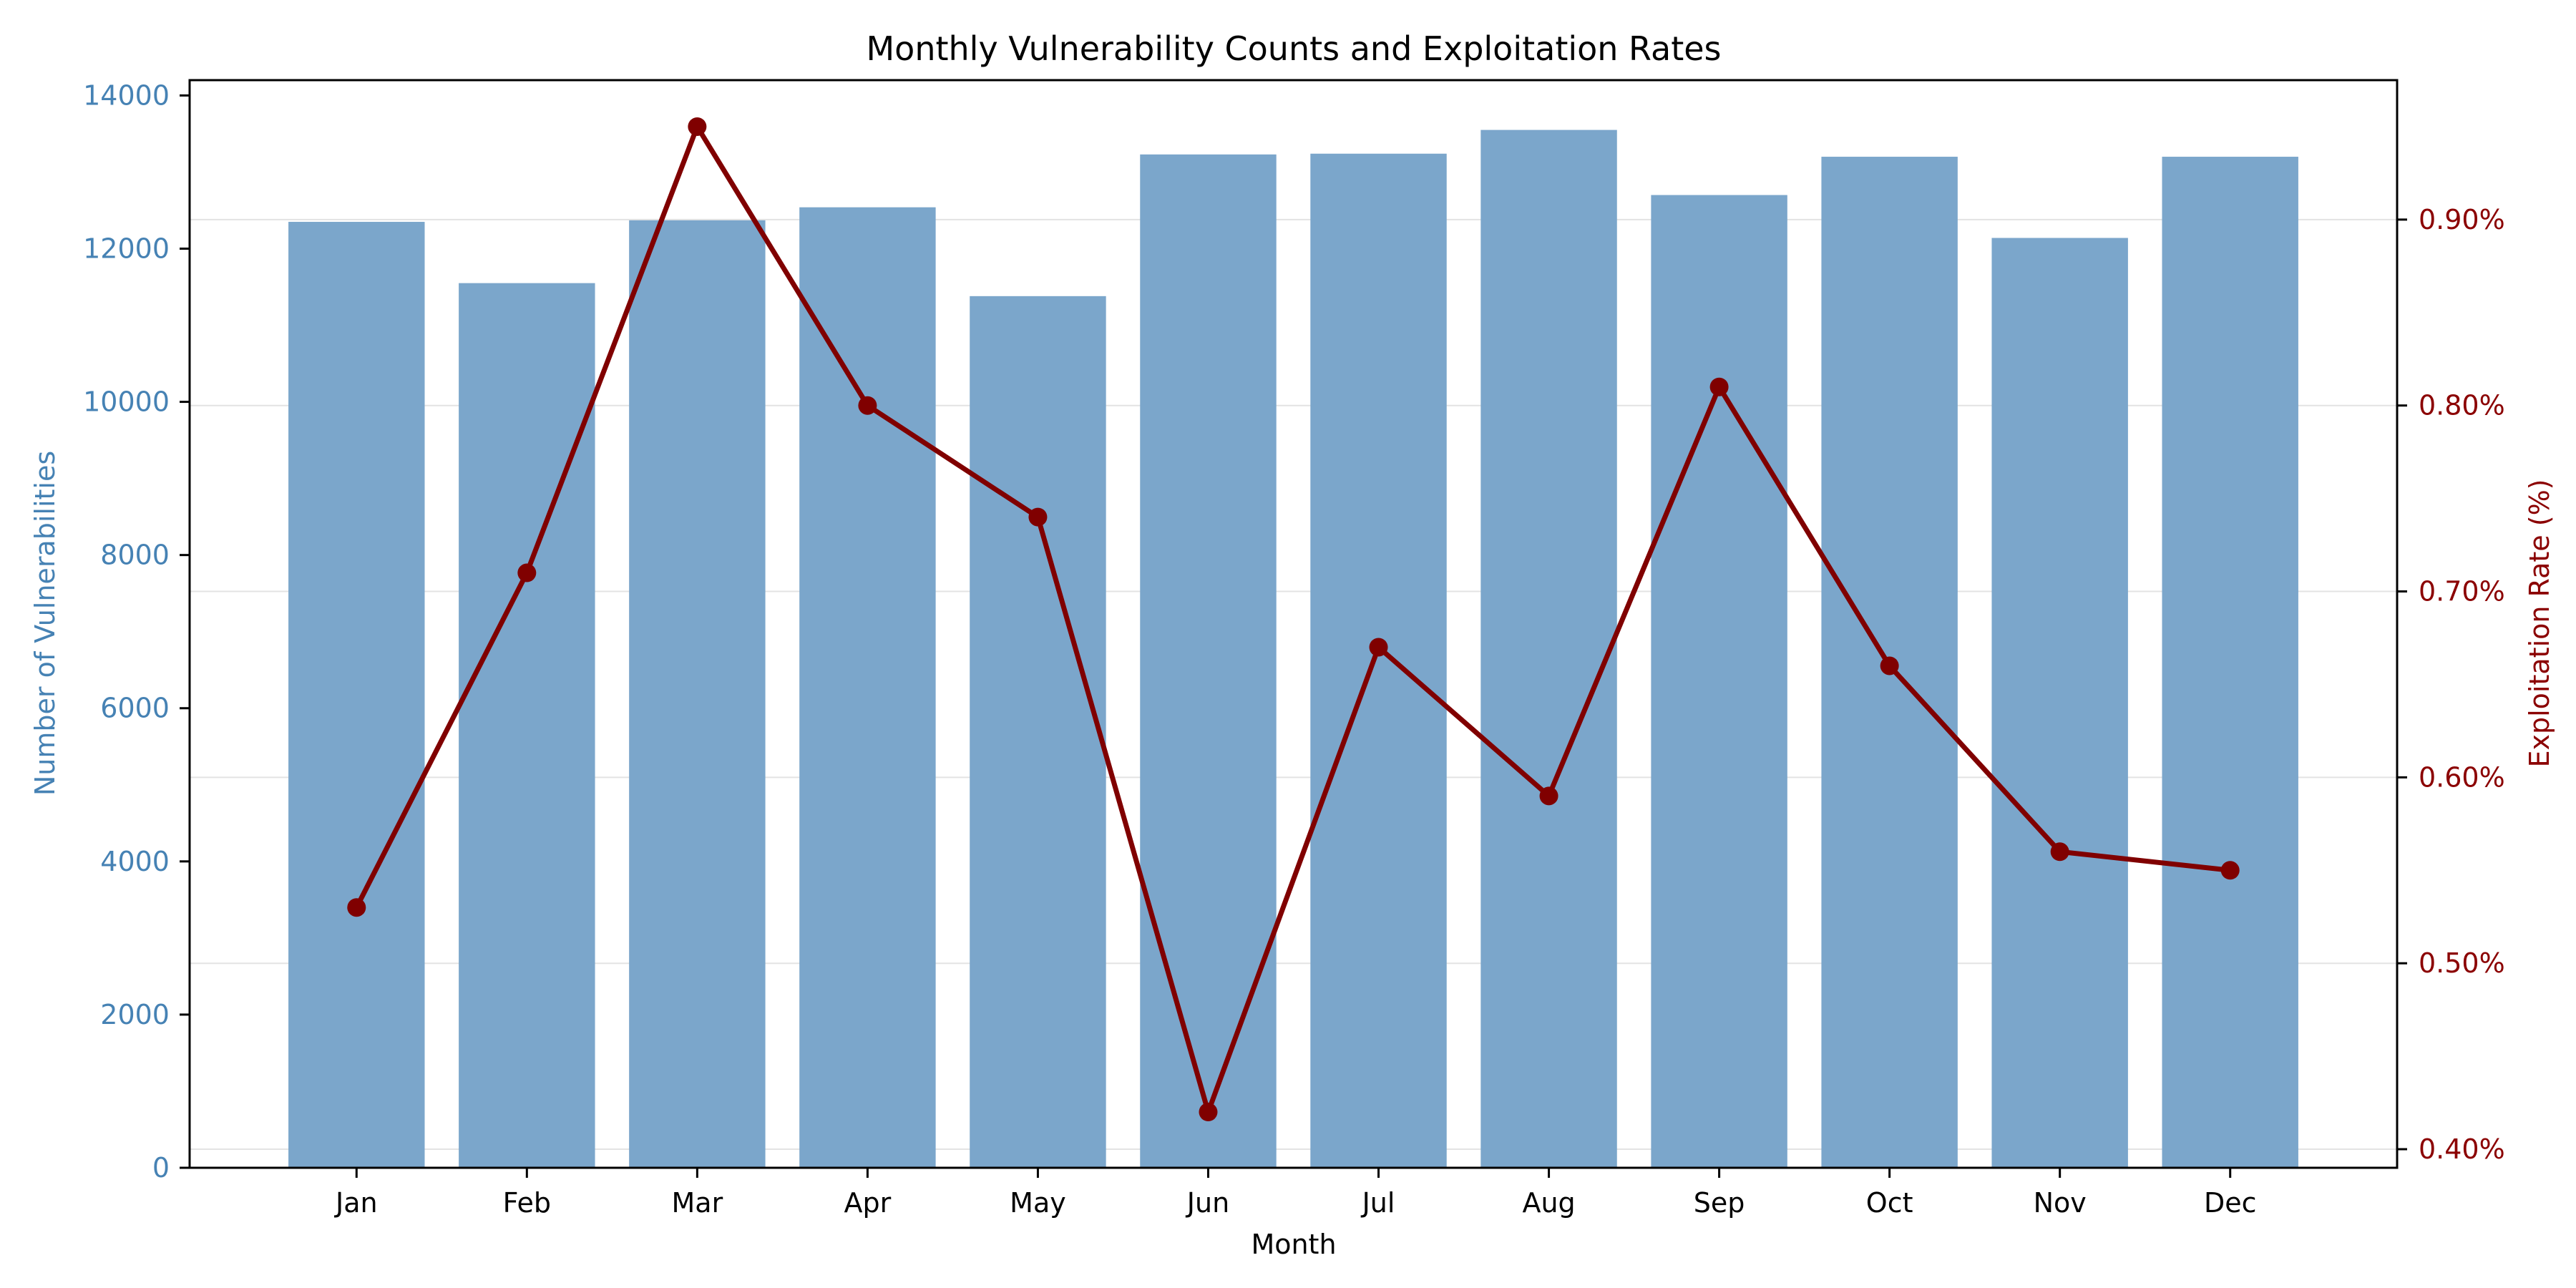 The image size is (2576, 1288). I want to click on point-apr, so click(867, 405).